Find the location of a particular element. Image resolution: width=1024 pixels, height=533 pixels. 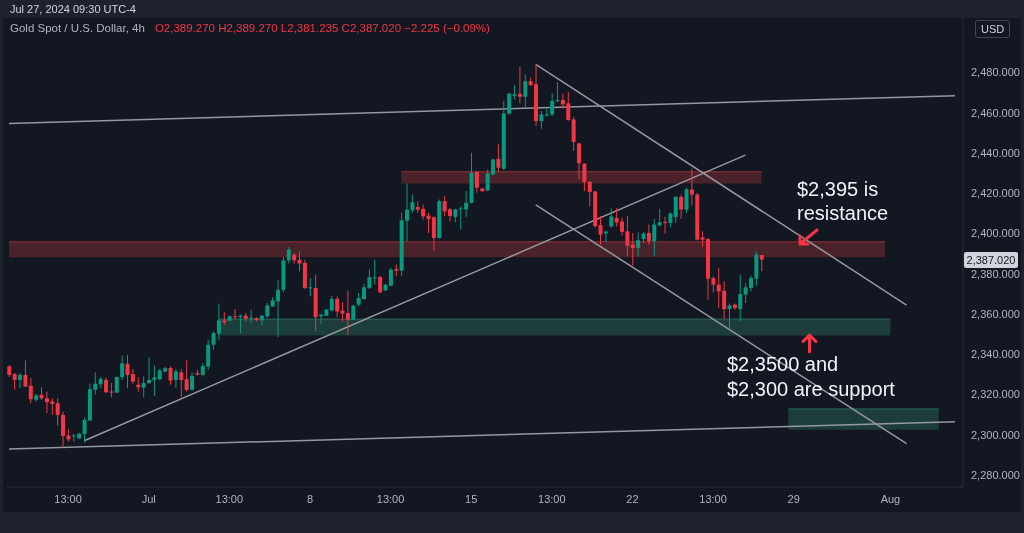

y-tick-label: 2,420.000 is located at coordinates (995, 193).